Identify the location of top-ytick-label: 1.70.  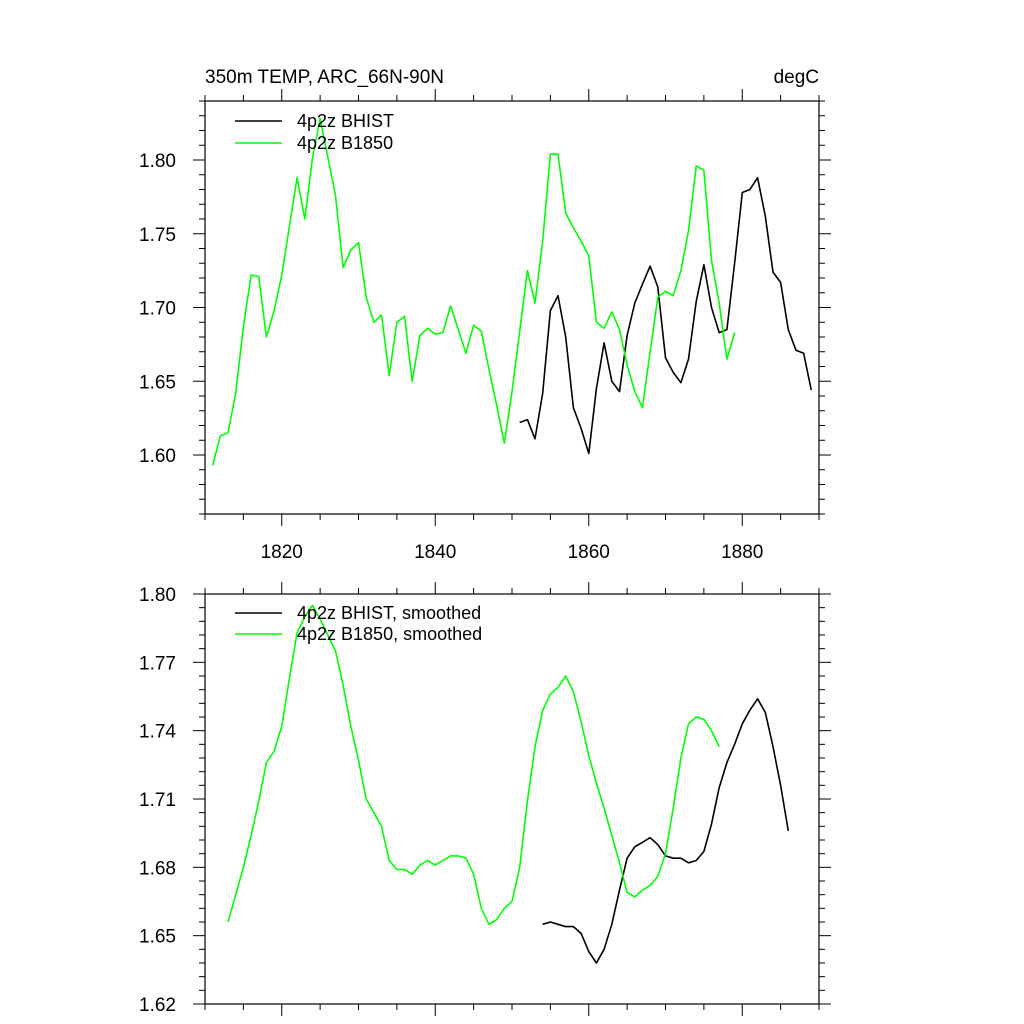
(157, 309).